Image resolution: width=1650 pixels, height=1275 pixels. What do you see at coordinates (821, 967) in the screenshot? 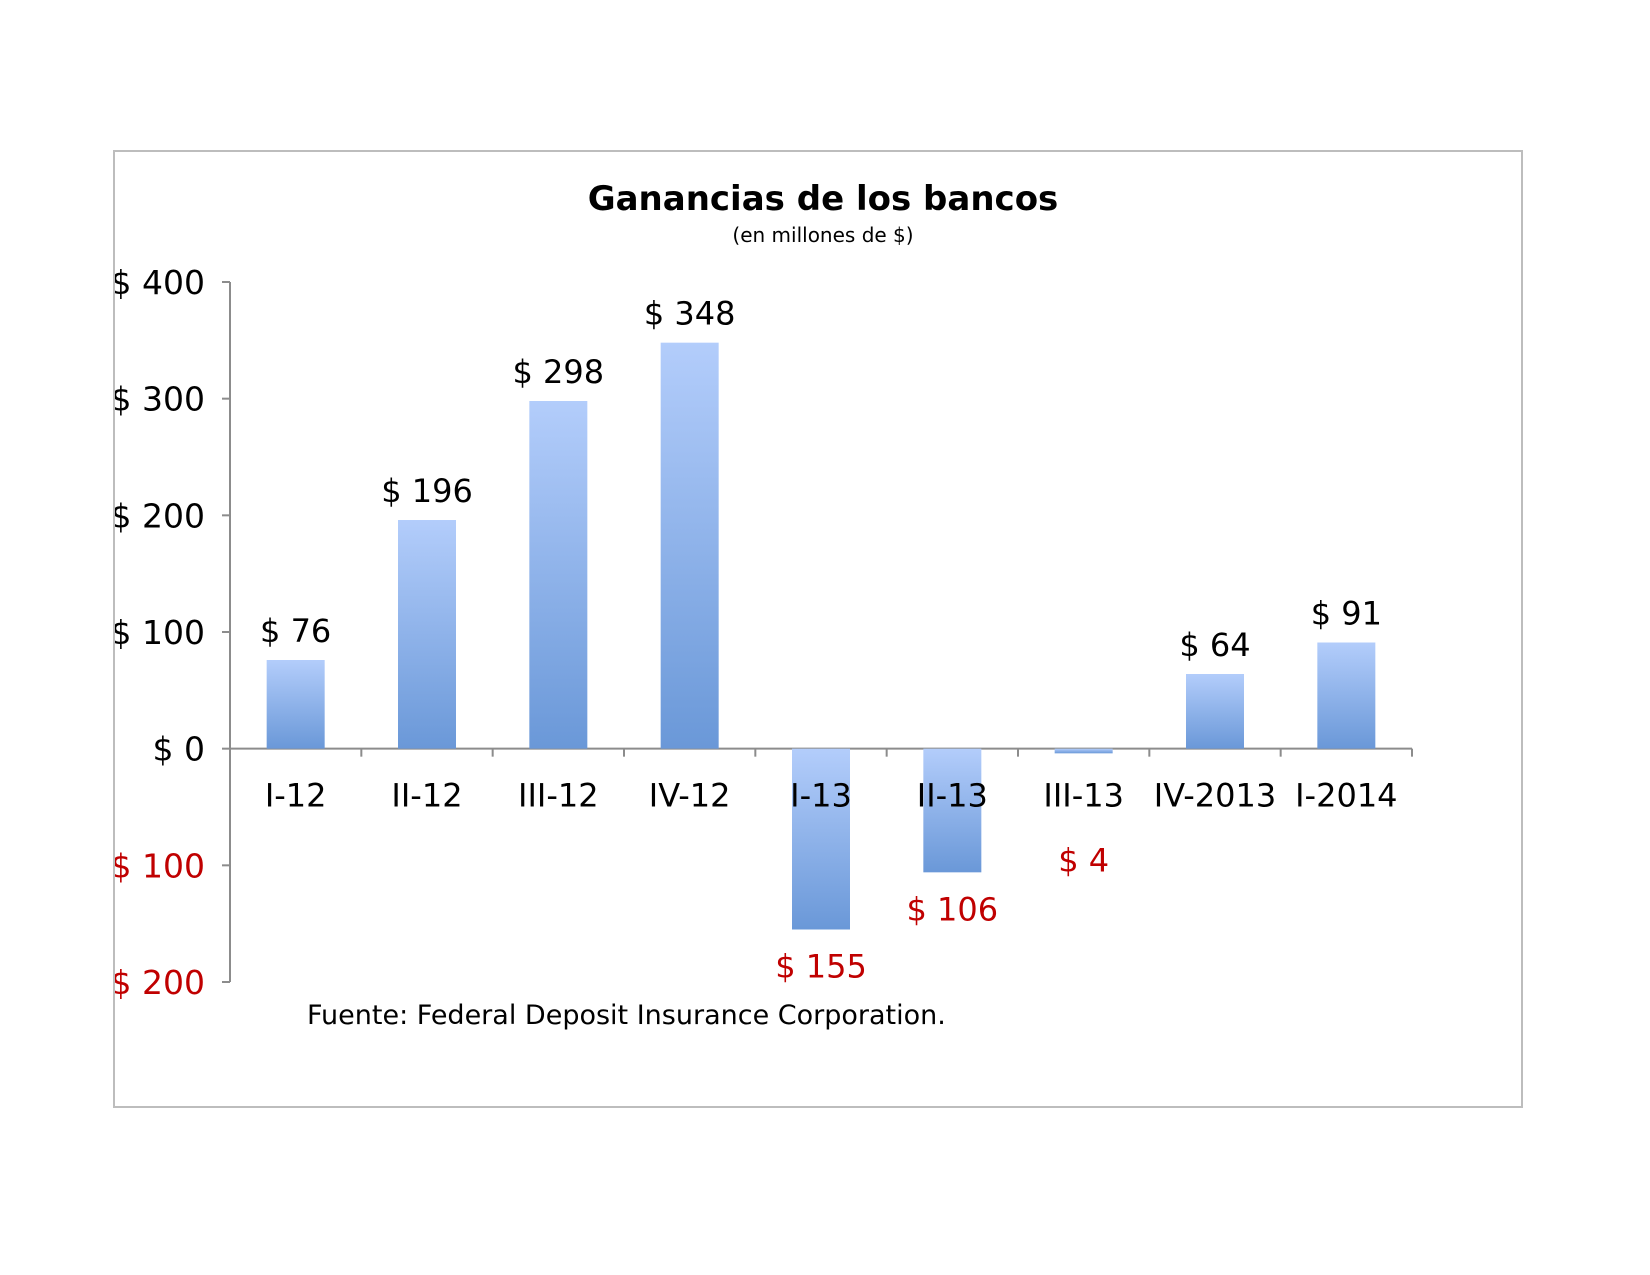
I see `data-label: $ 155` at bounding box center [821, 967].